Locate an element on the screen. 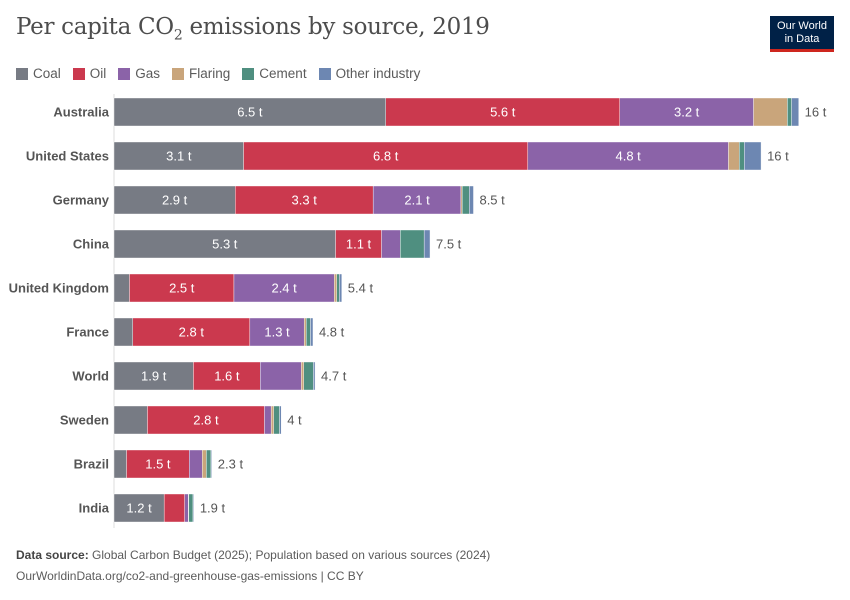 This screenshot has width=850, height=600. title-text-rest: emissions by source, 2019 is located at coordinates (336, 27).